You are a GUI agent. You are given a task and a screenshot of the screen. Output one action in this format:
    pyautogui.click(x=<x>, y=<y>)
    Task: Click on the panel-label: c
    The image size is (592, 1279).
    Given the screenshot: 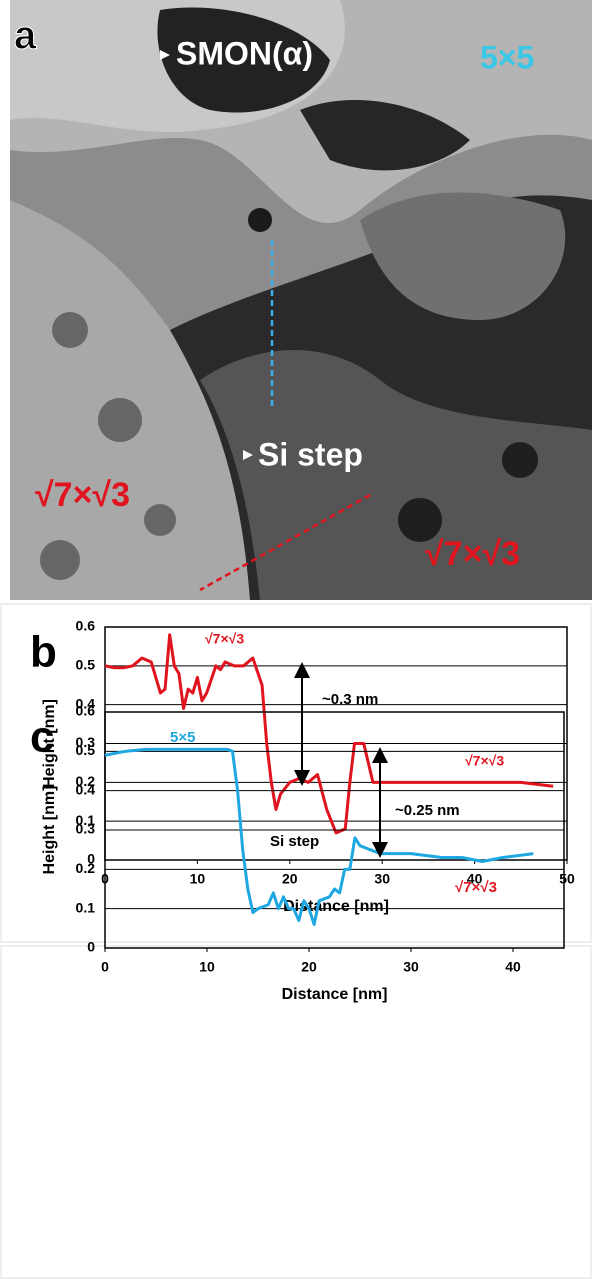 What is the action you would take?
    pyautogui.click(x=42, y=737)
    